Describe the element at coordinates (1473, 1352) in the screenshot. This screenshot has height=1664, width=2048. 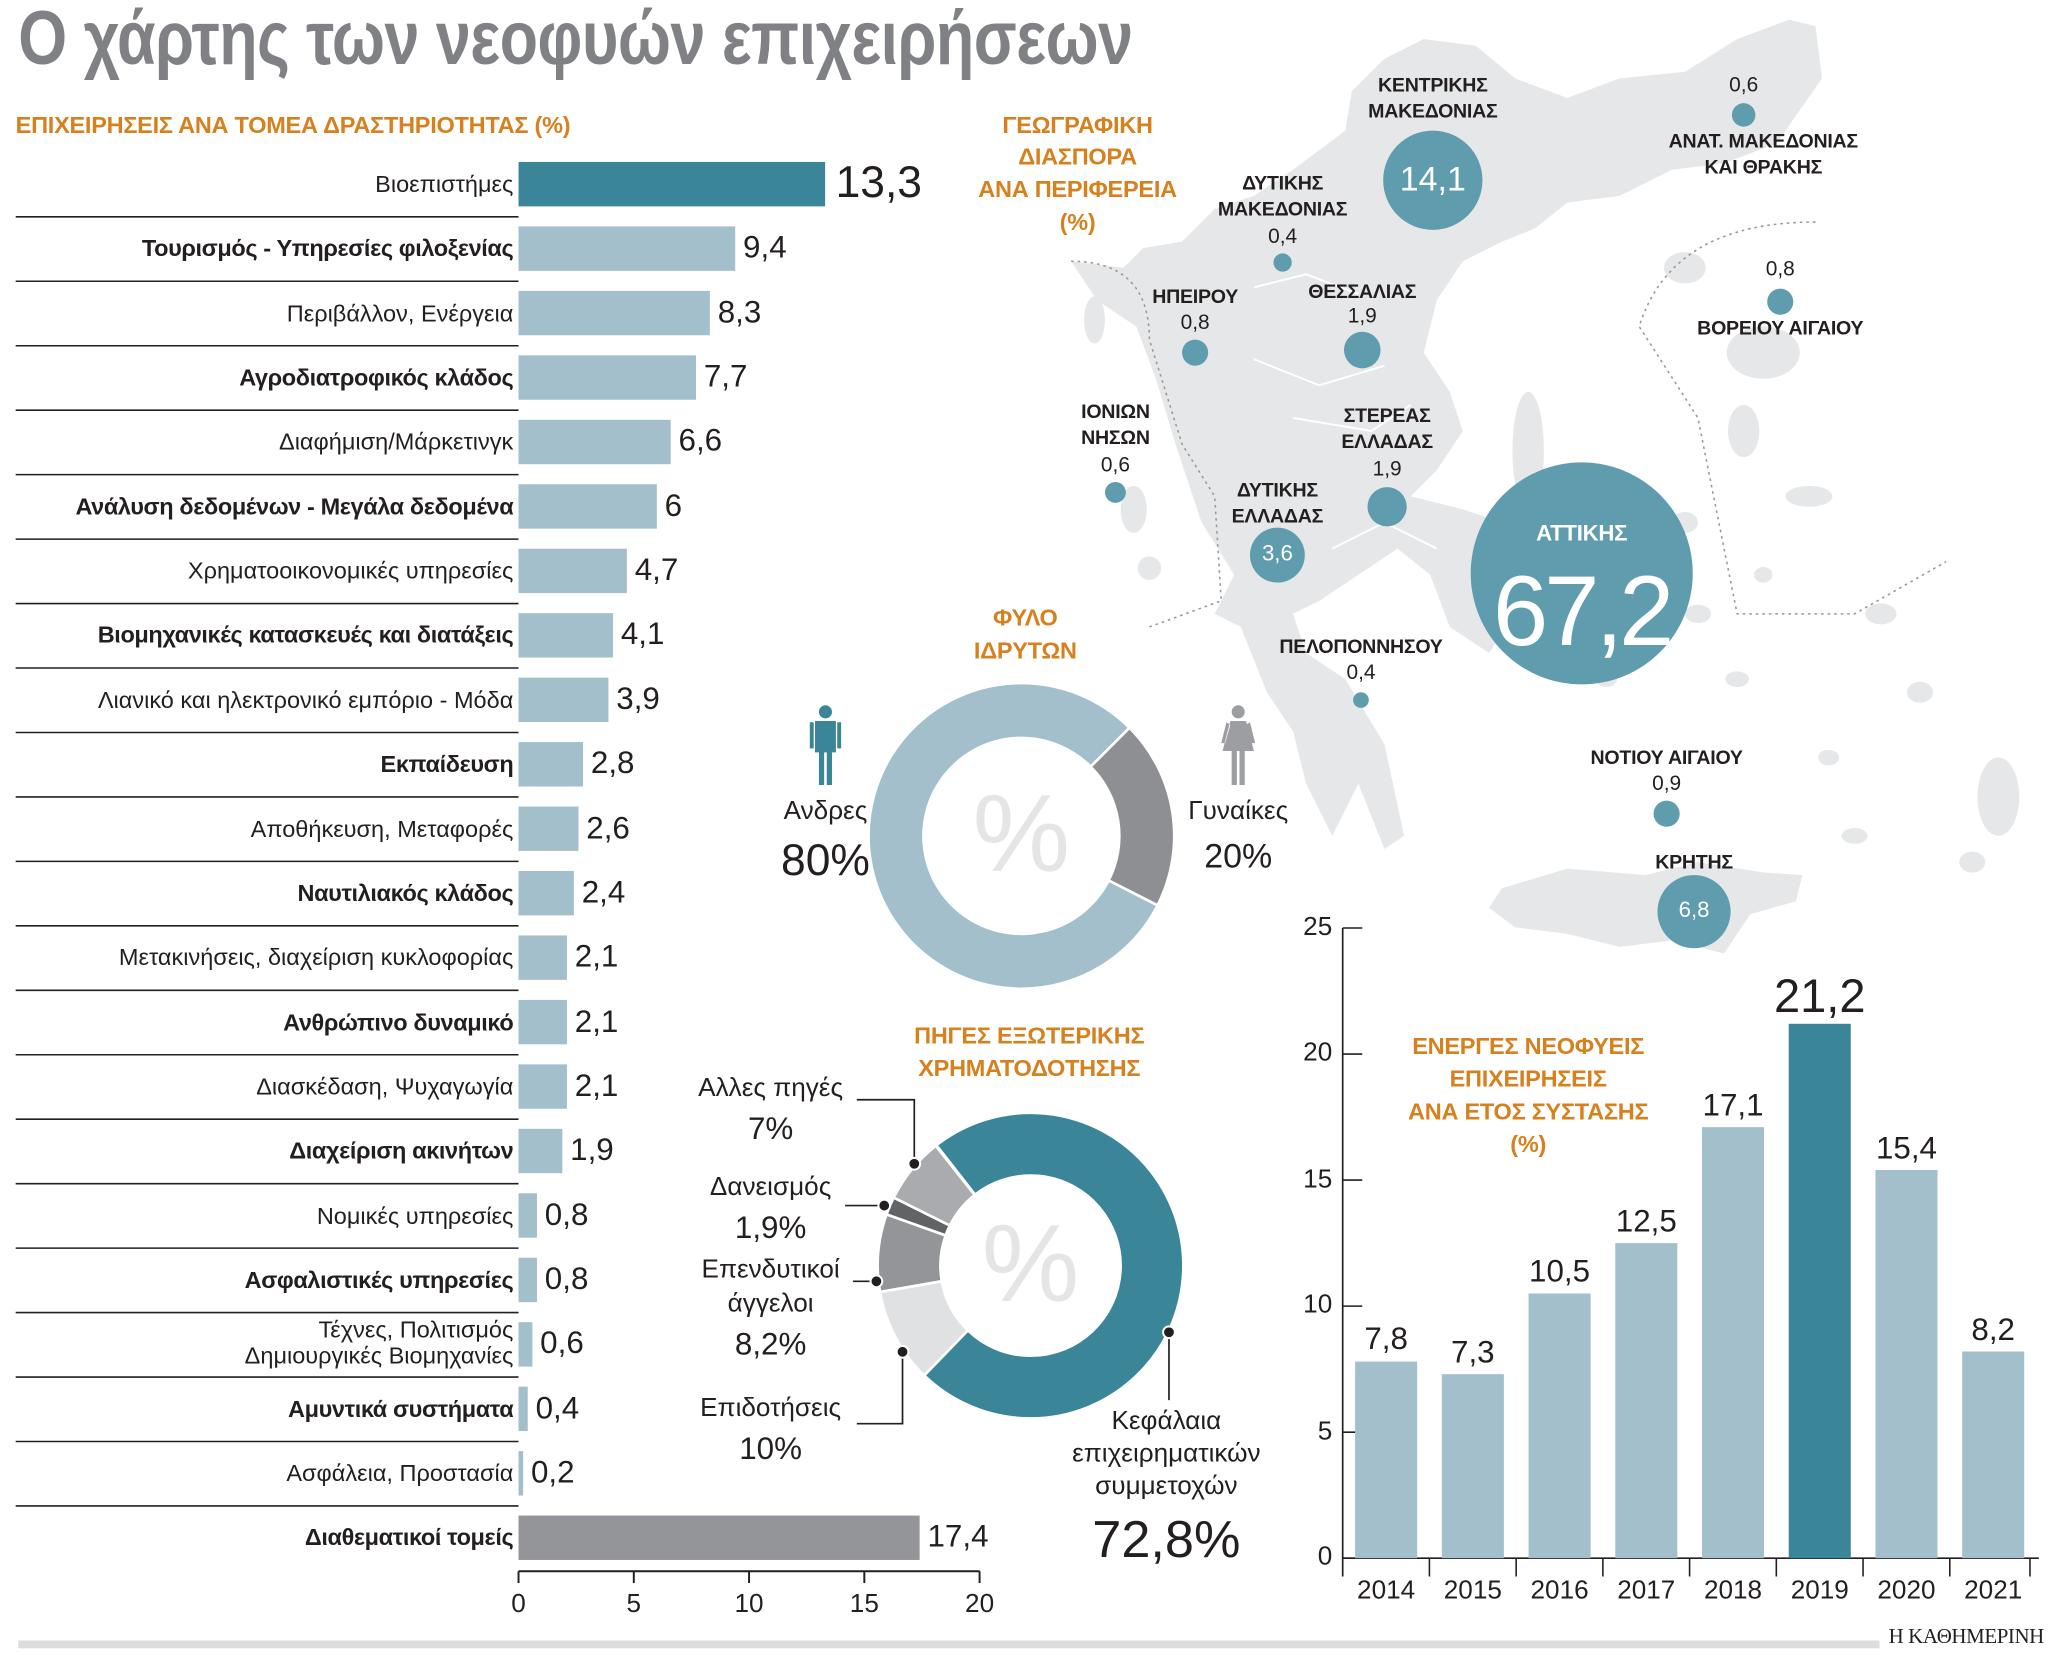
I see `year-value: 7,3` at that location.